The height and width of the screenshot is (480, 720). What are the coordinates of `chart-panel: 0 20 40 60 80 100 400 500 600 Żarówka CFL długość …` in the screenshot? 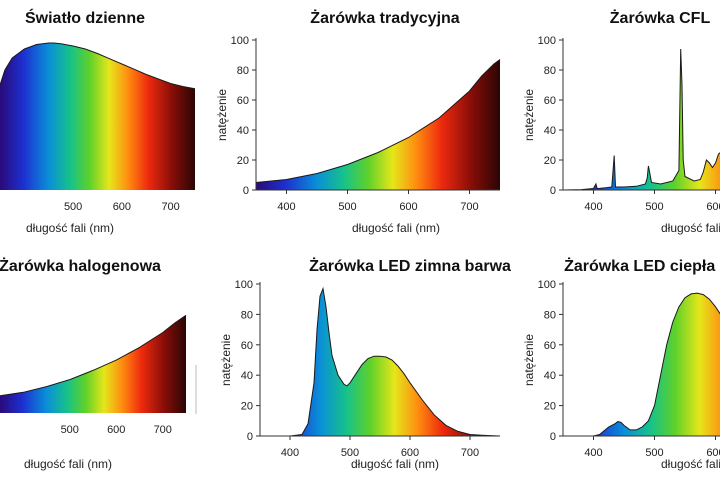 It's located at (621, 122).